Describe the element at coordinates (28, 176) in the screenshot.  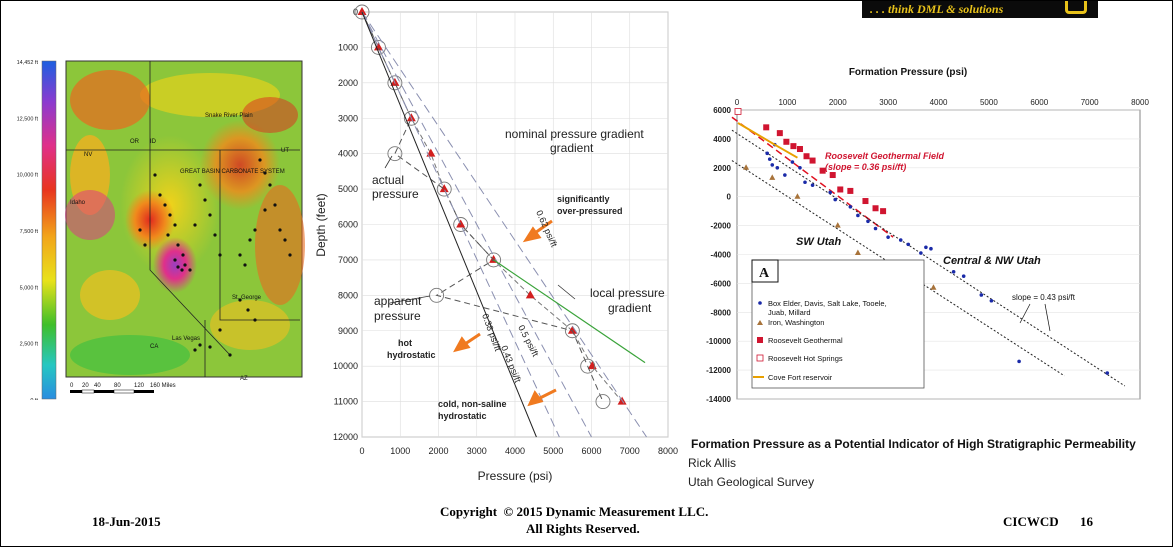
I see `colorbar-label: 10,000 ft` at that location.